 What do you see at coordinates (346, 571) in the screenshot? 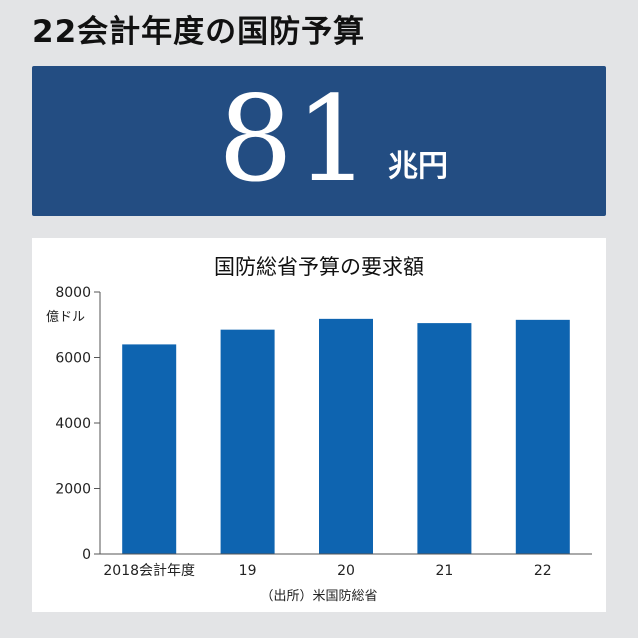
I see `x-tick-label: 20` at bounding box center [346, 571].